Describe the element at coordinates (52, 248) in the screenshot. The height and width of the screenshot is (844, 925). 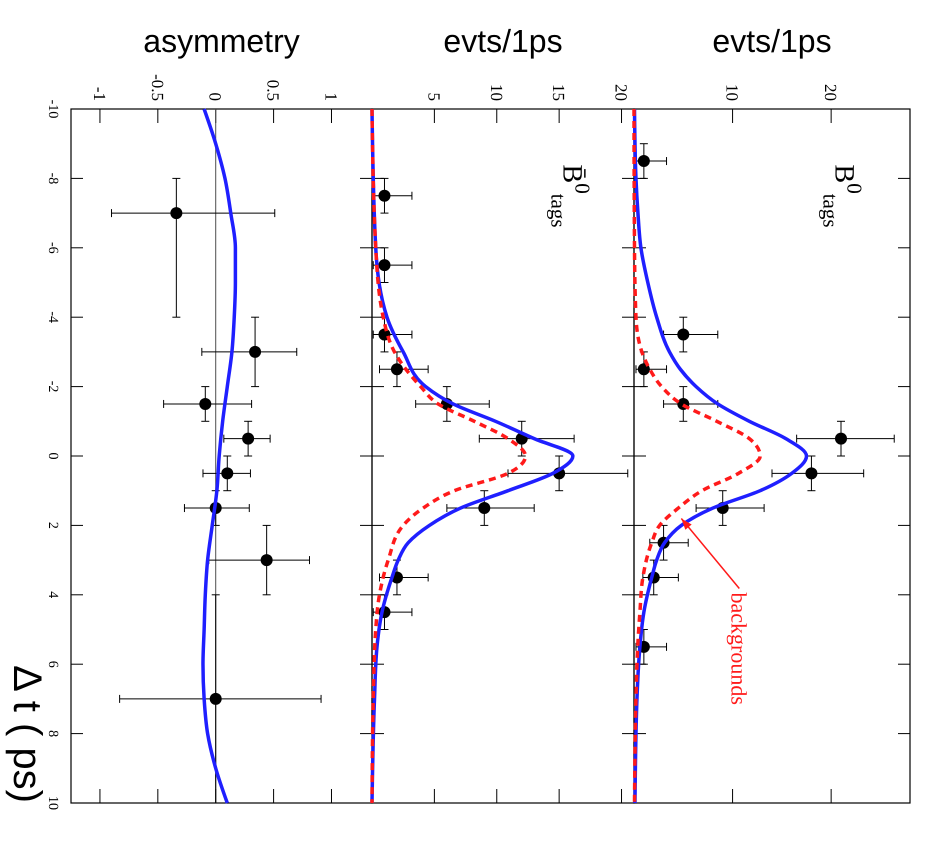
I see `y-tick-label: -6` at that location.